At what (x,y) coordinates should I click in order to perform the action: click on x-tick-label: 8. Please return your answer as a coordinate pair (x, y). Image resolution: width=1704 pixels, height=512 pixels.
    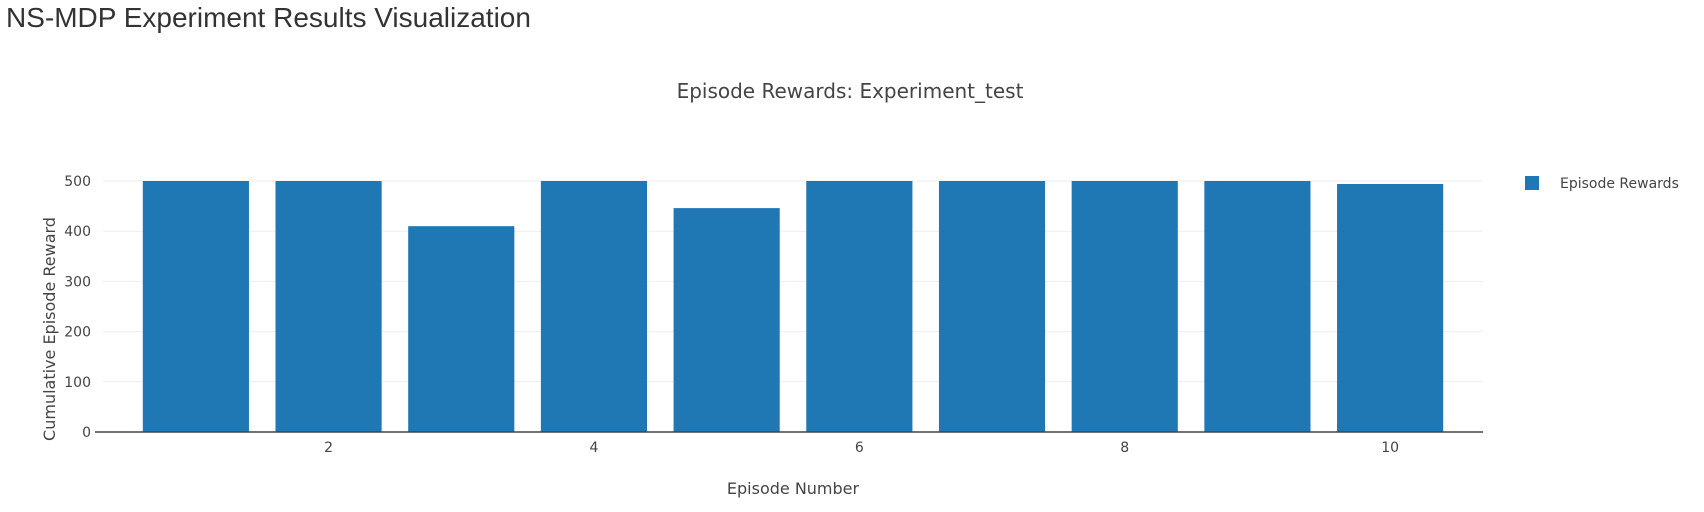
    Looking at the image, I should click on (1124, 448).